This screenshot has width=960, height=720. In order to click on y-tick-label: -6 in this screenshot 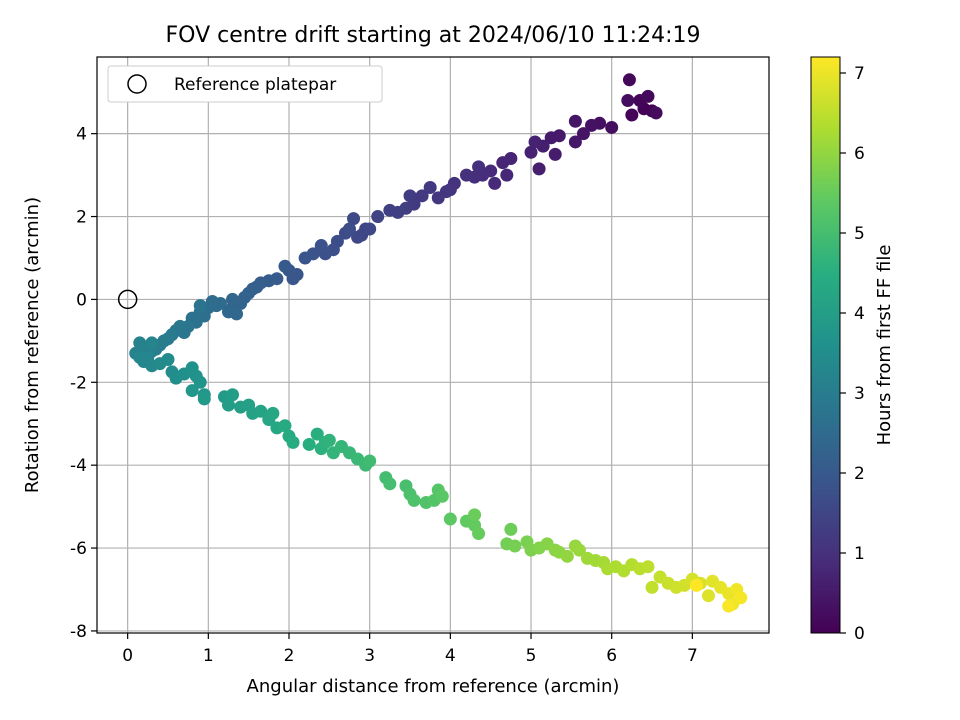, I will do `click(78, 549)`.